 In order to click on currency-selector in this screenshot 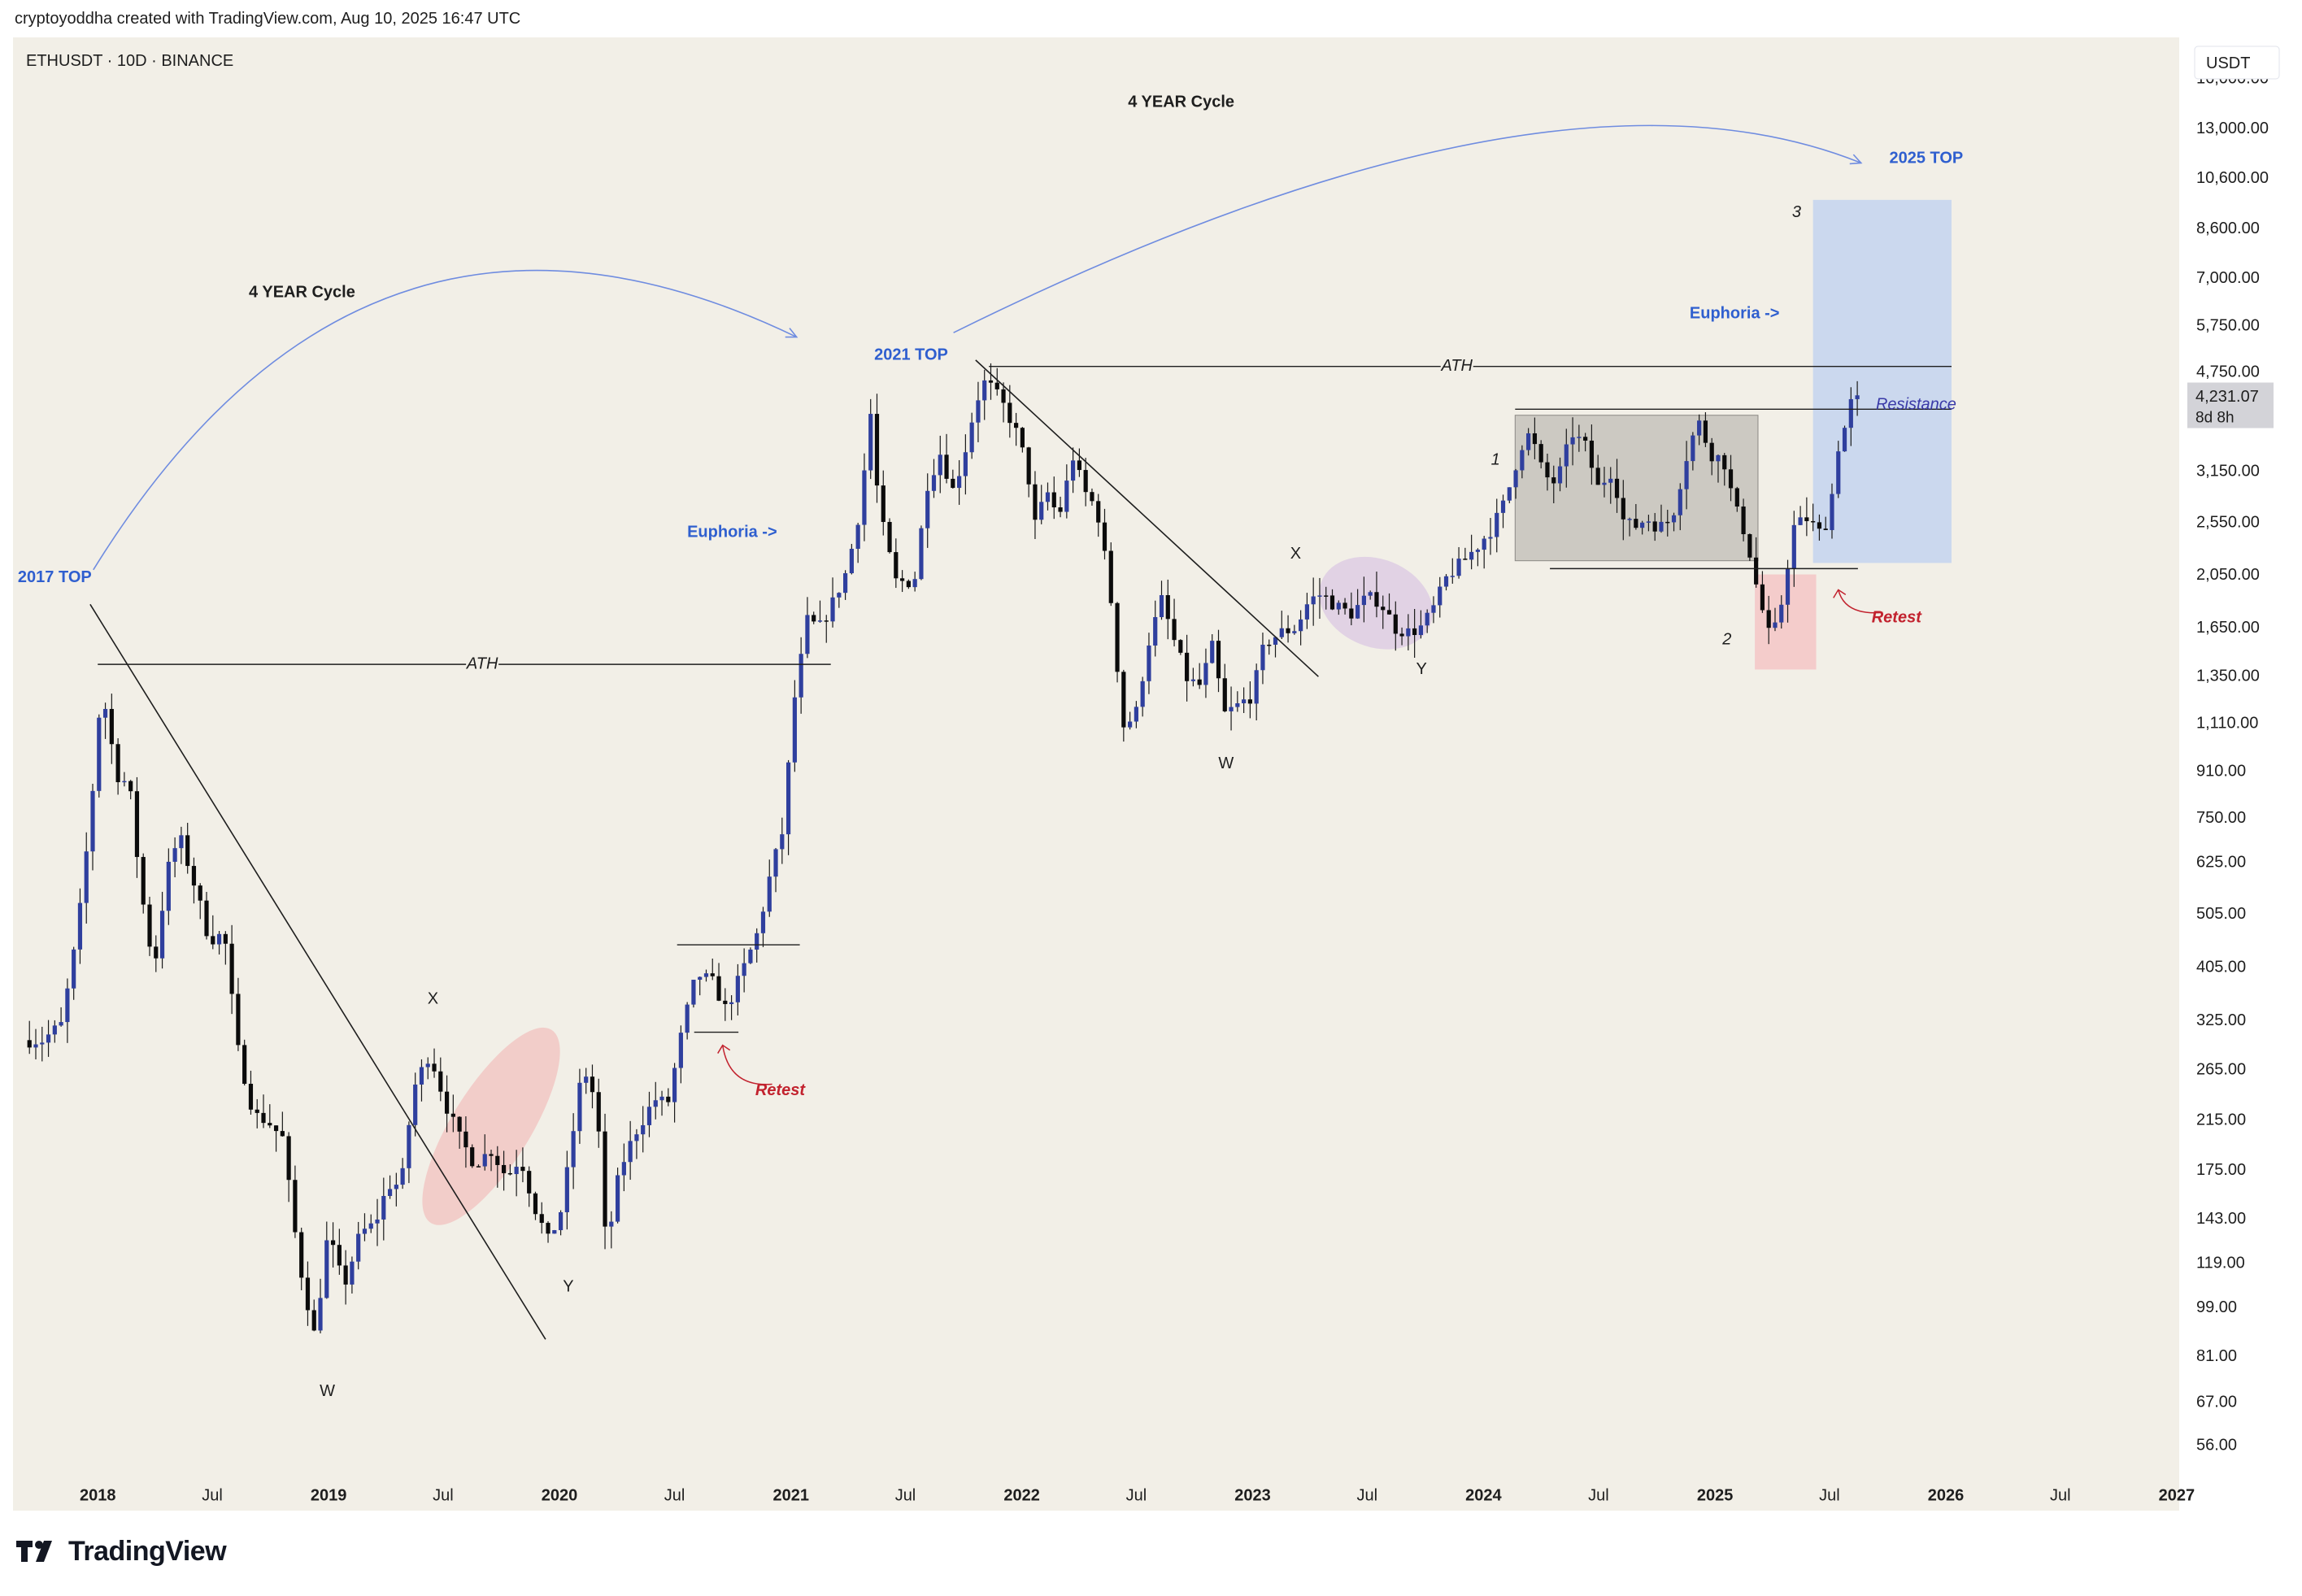, I will do `click(2237, 63)`.